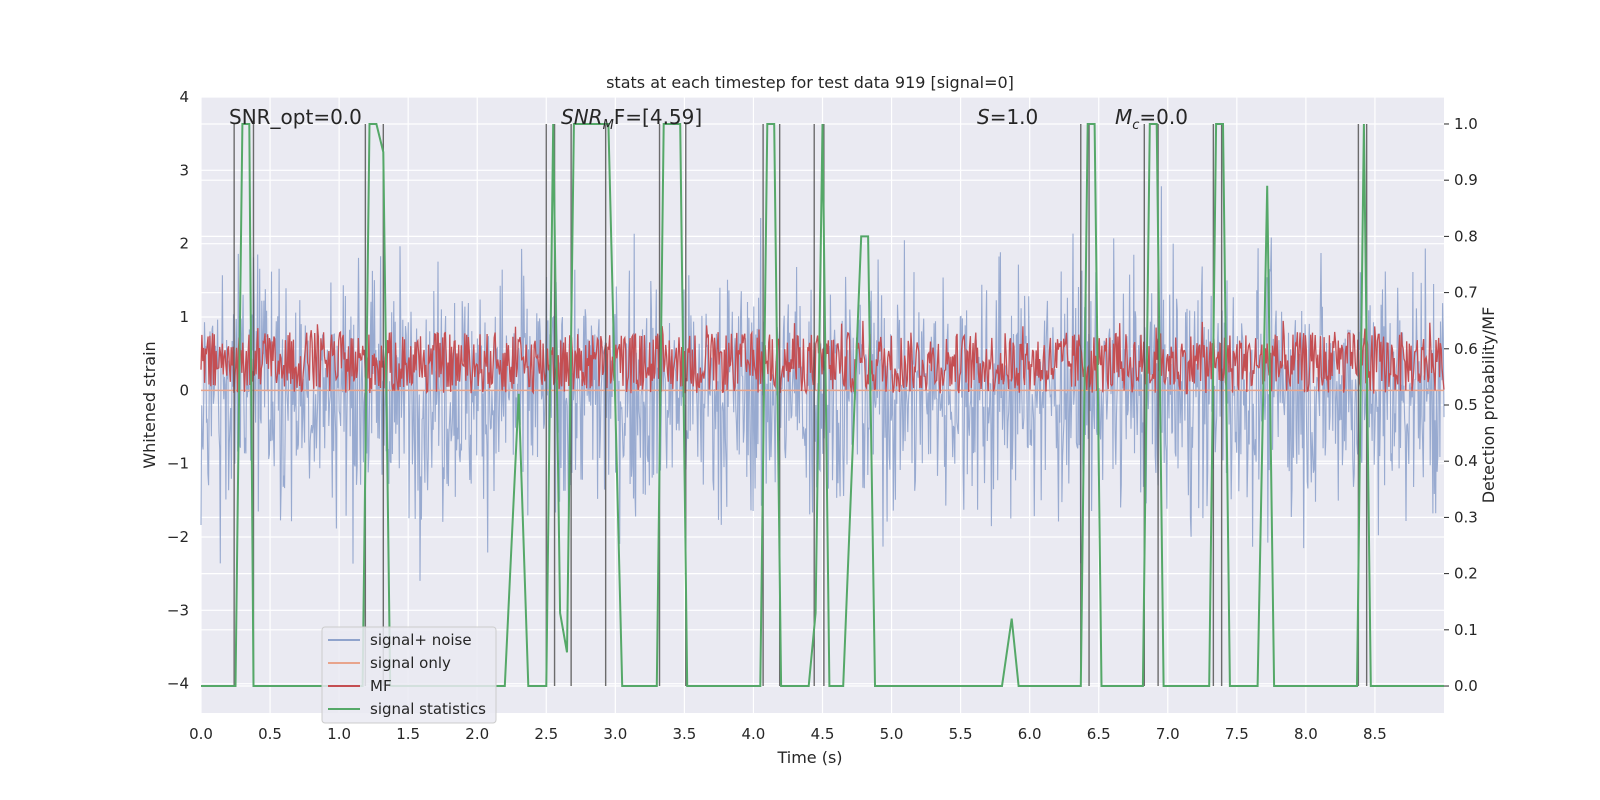 The width and height of the screenshot is (1600, 800). Describe the element at coordinates (1030, 734) in the screenshot. I see `x-tick-label: 6.0` at that location.